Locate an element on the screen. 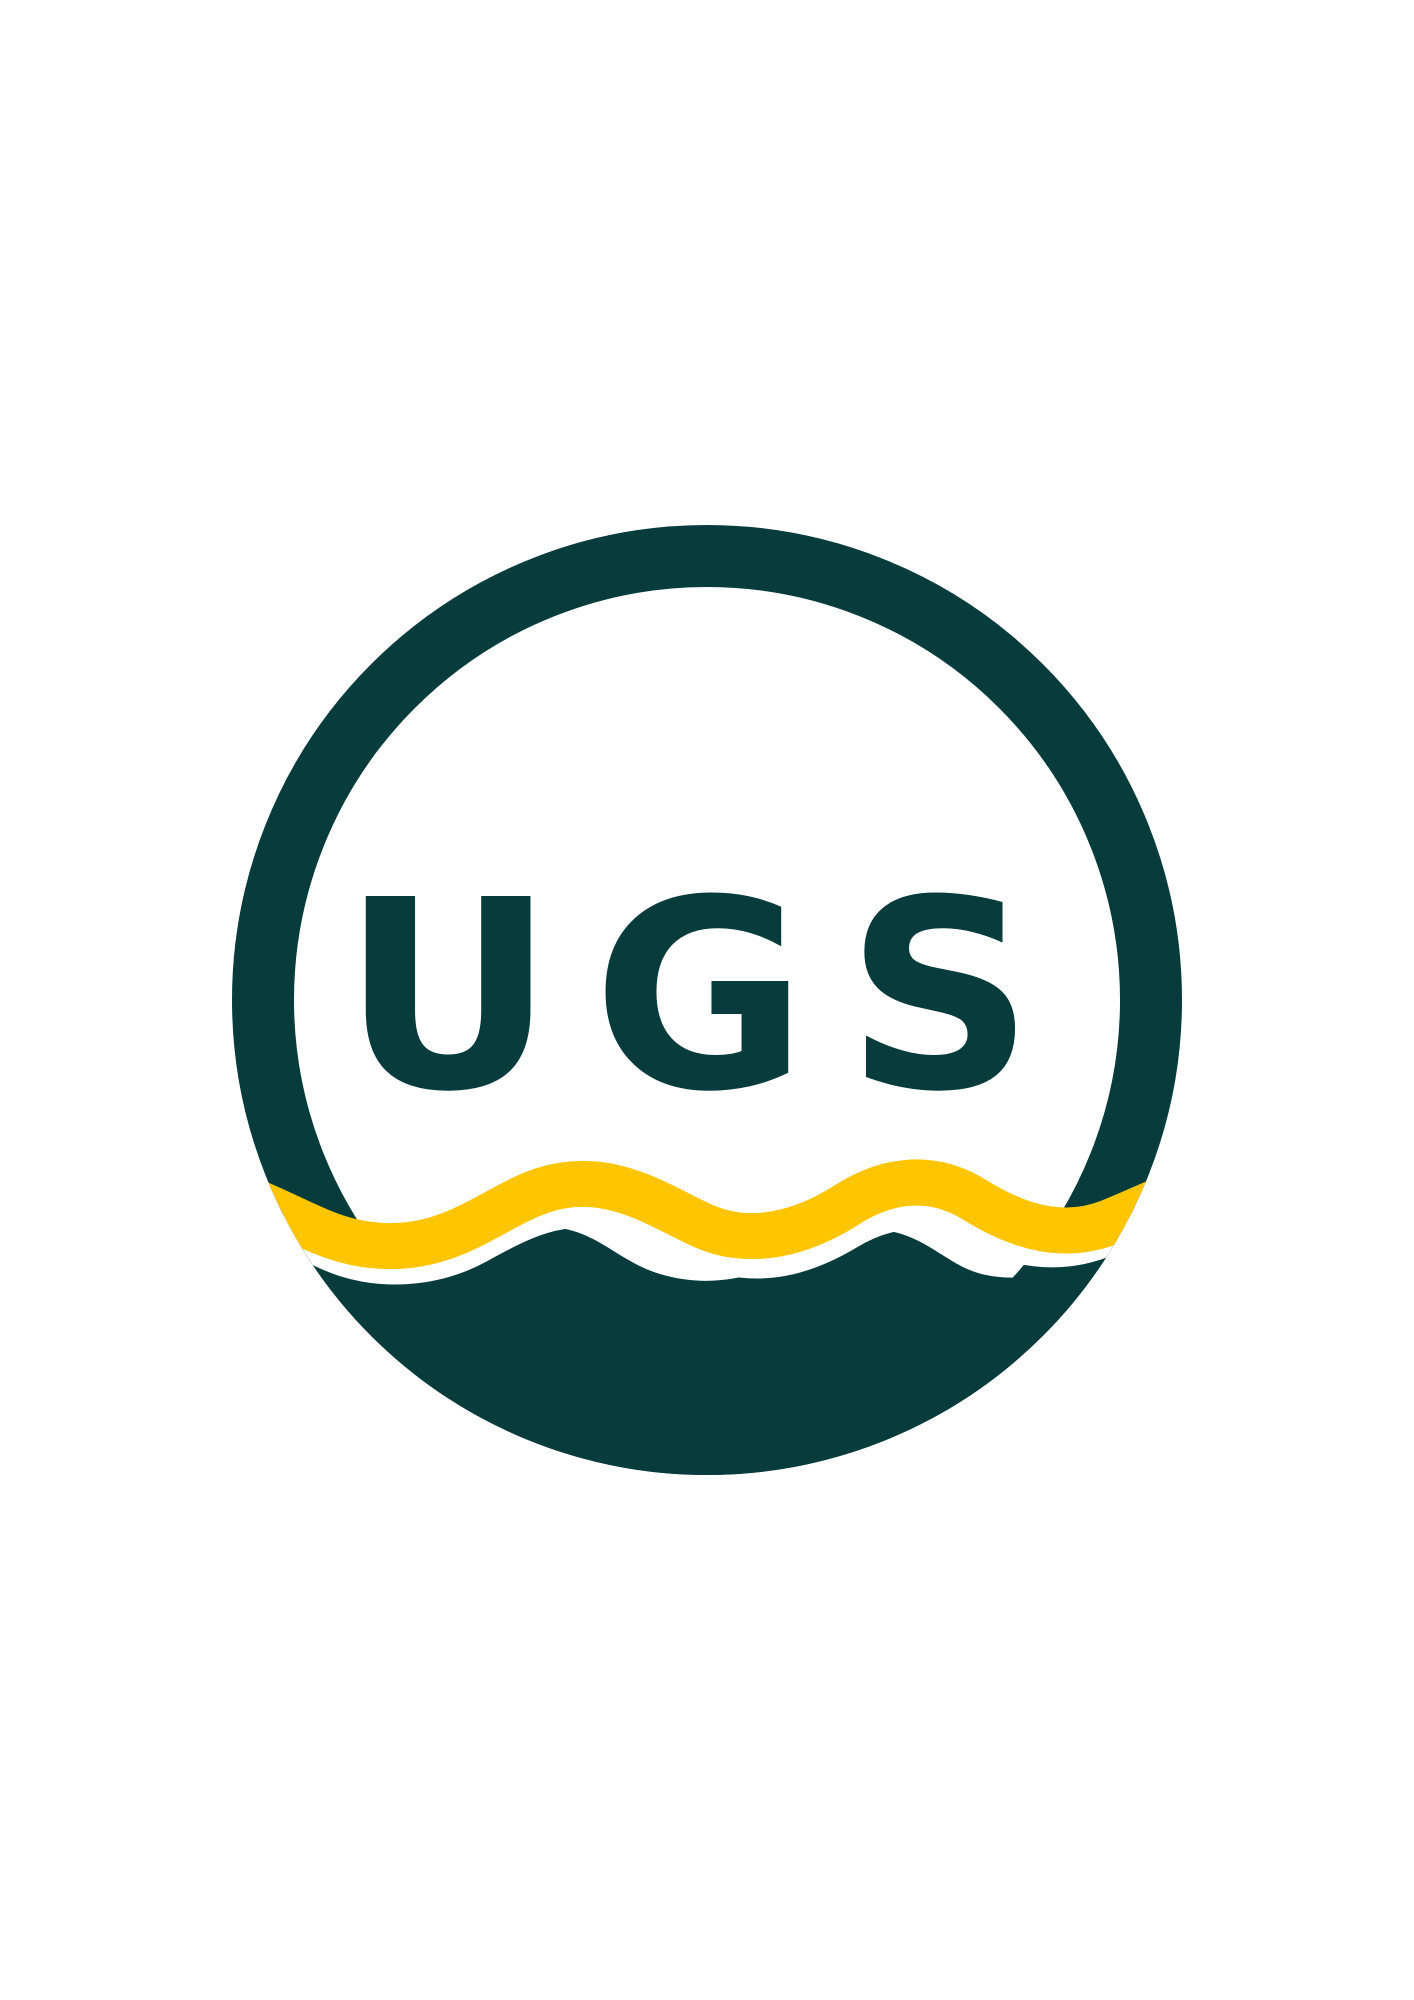  logo-wordmark: UGS is located at coordinates (707, 996).